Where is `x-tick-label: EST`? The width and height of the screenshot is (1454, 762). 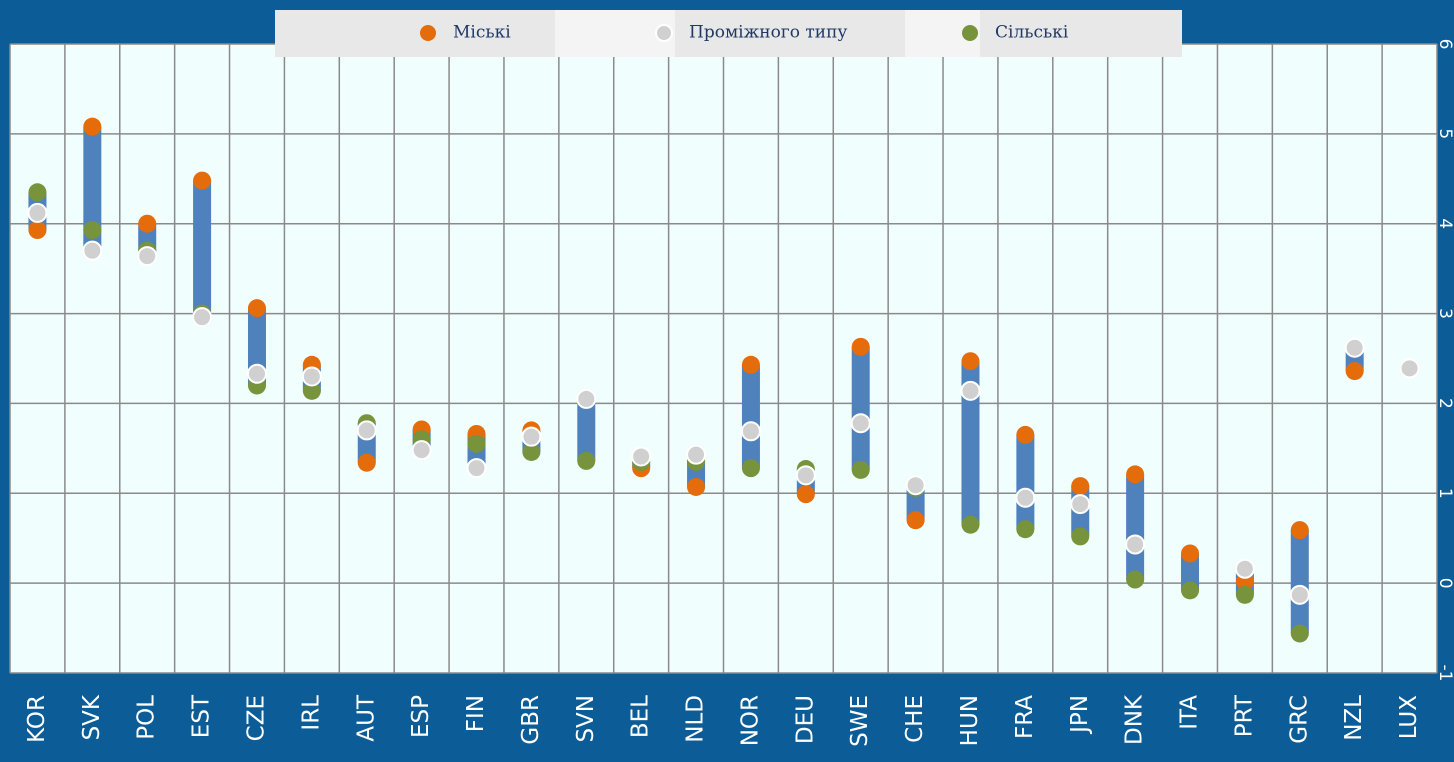
x-tick-label: EST is located at coordinates (202, 716).